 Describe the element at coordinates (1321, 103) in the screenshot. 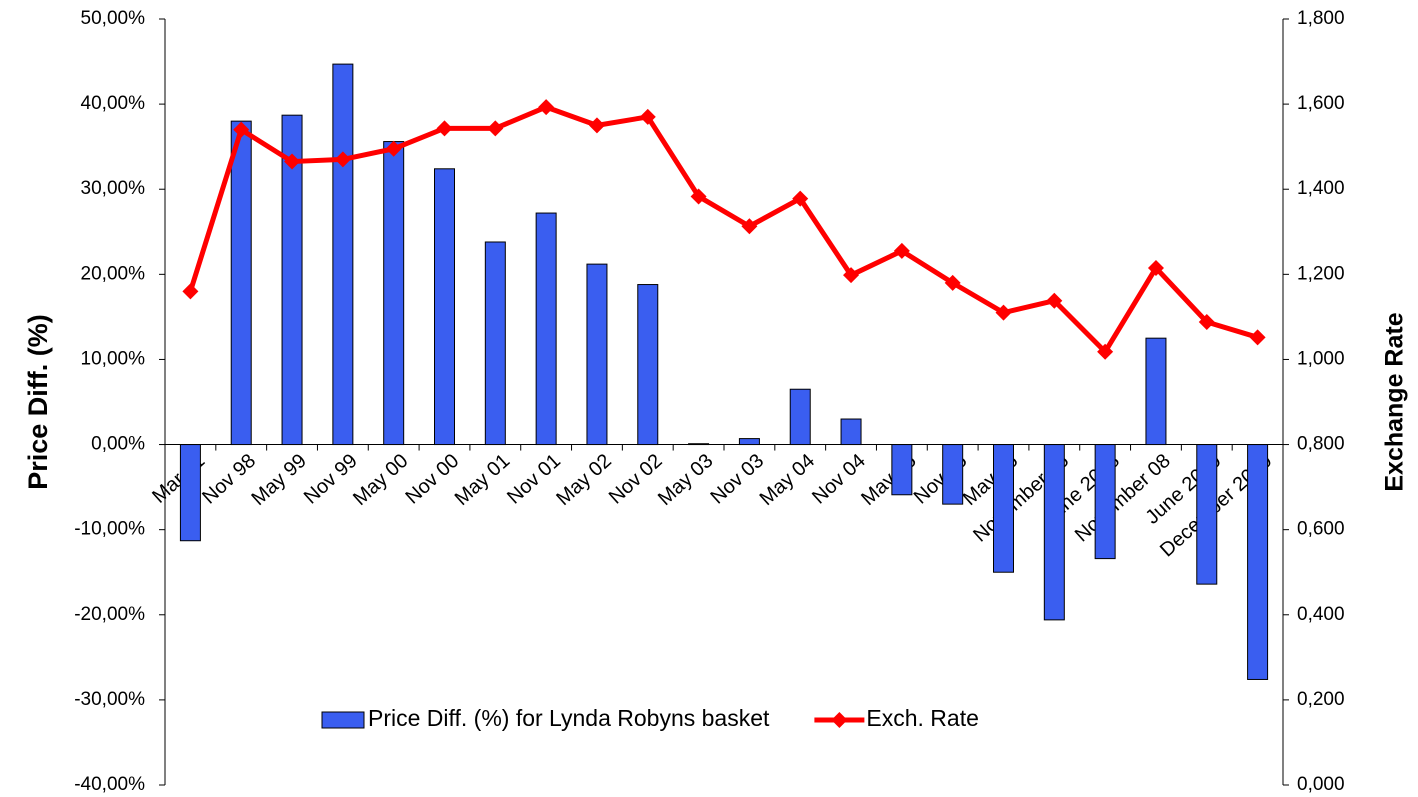

I see `y2-tick-label: 1,600` at that location.